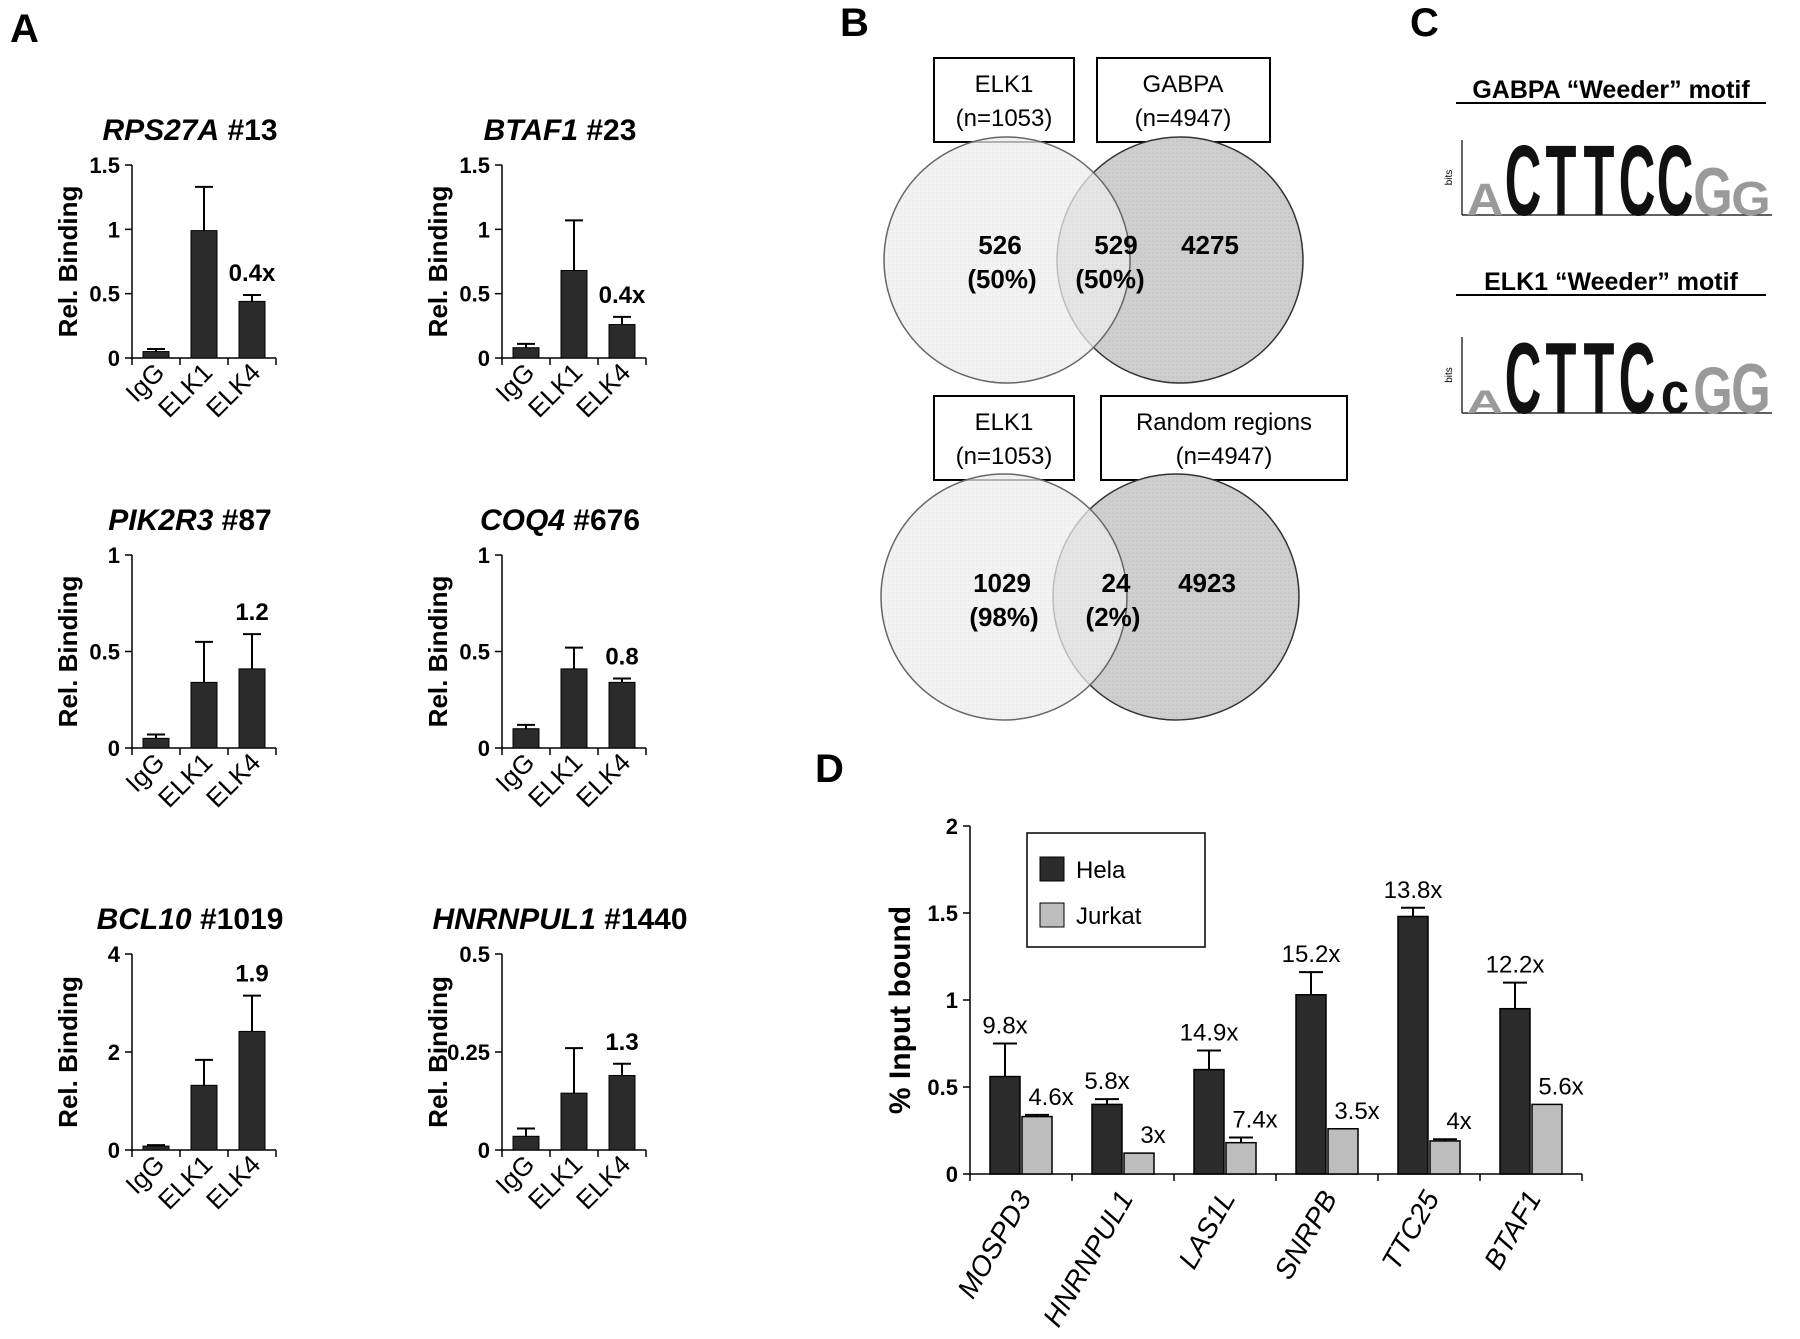 The image size is (1800, 1339). Describe the element at coordinates (1115, 245) in the screenshot. I see `venn1-overlap-count: 529` at that location.